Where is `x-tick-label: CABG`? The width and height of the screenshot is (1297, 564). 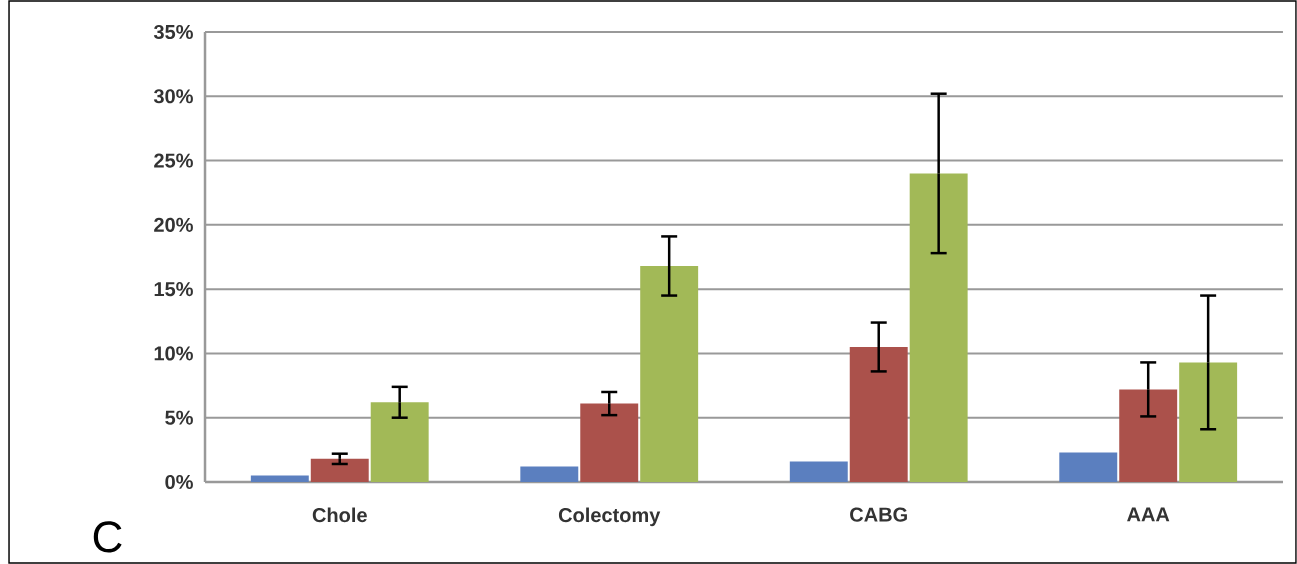
x-tick-label: CABG is located at coordinates (878, 514).